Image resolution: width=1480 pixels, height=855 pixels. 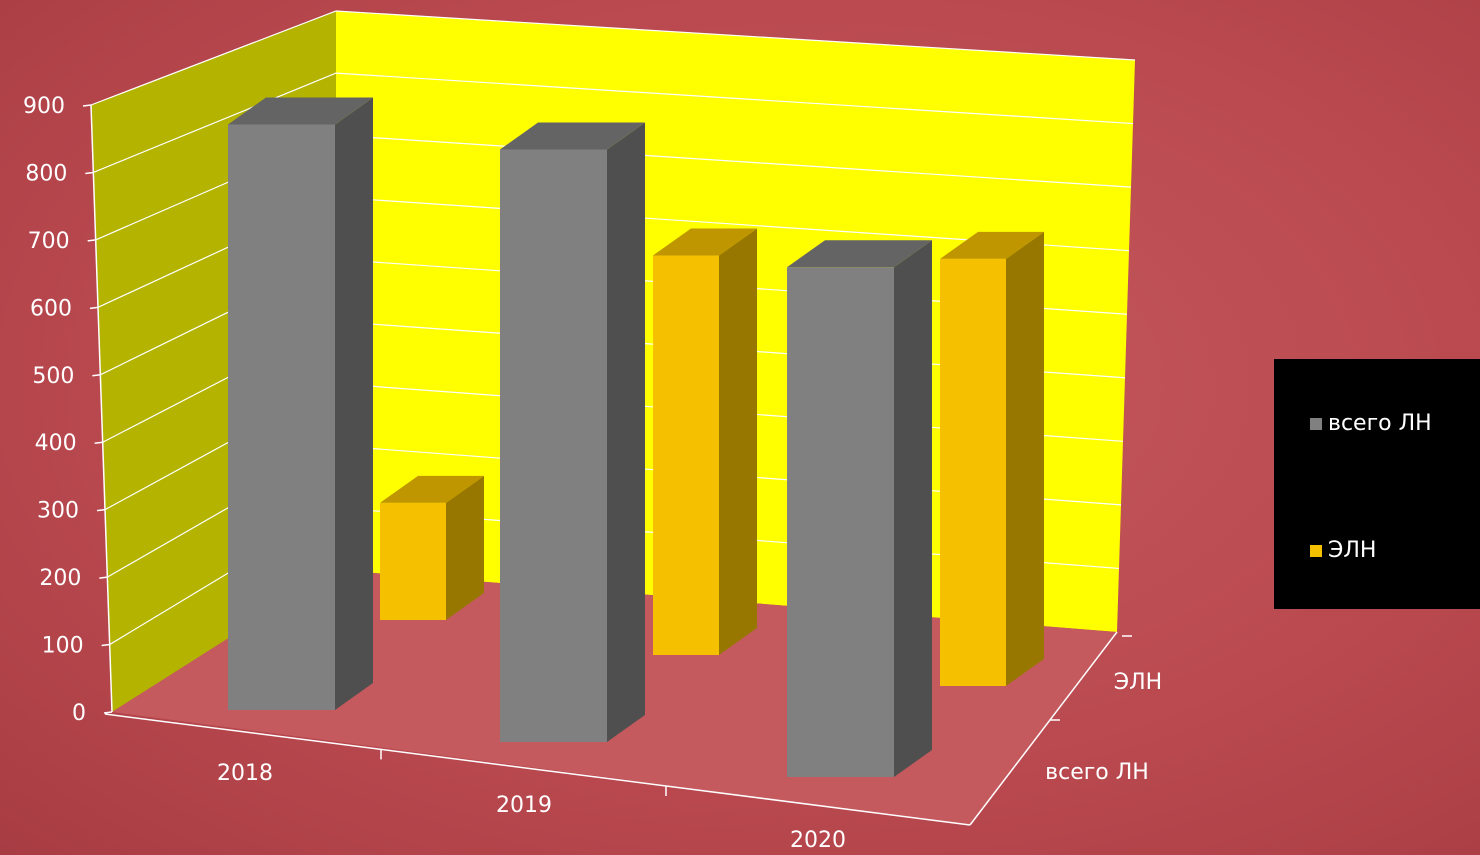 What do you see at coordinates (1380, 423) in the screenshot?
I see `legend-label-total: всего ЛН` at bounding box center [1380, 423].